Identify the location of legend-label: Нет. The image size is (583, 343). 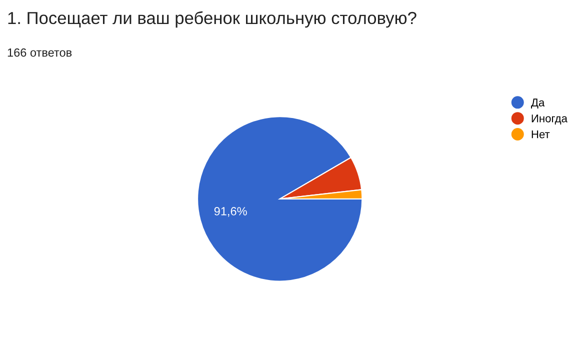
(541, 134).